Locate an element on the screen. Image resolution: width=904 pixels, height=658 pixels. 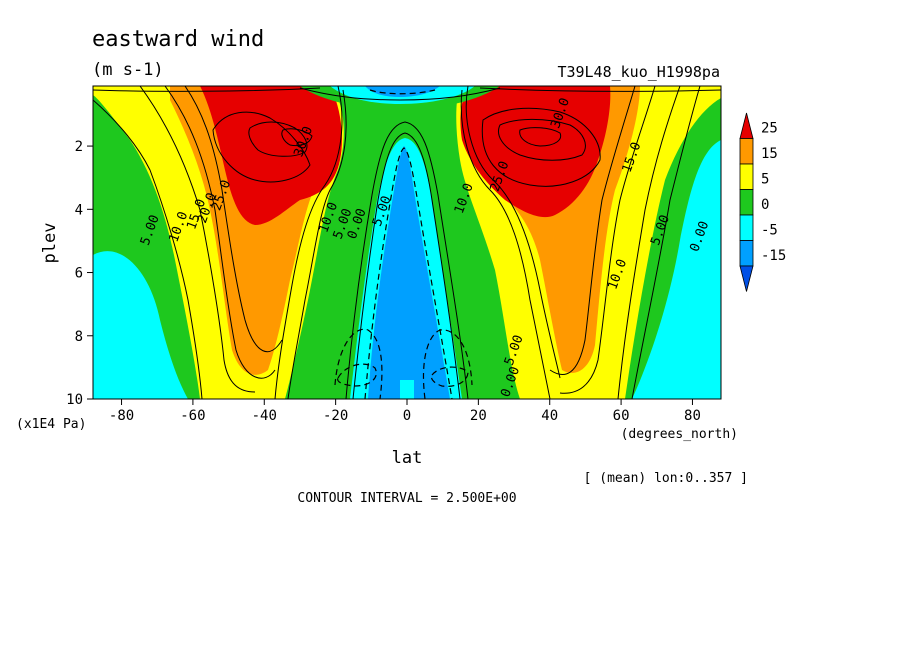
y-axis: 2 4 6 8 10 is located at coordinates (79, 273).